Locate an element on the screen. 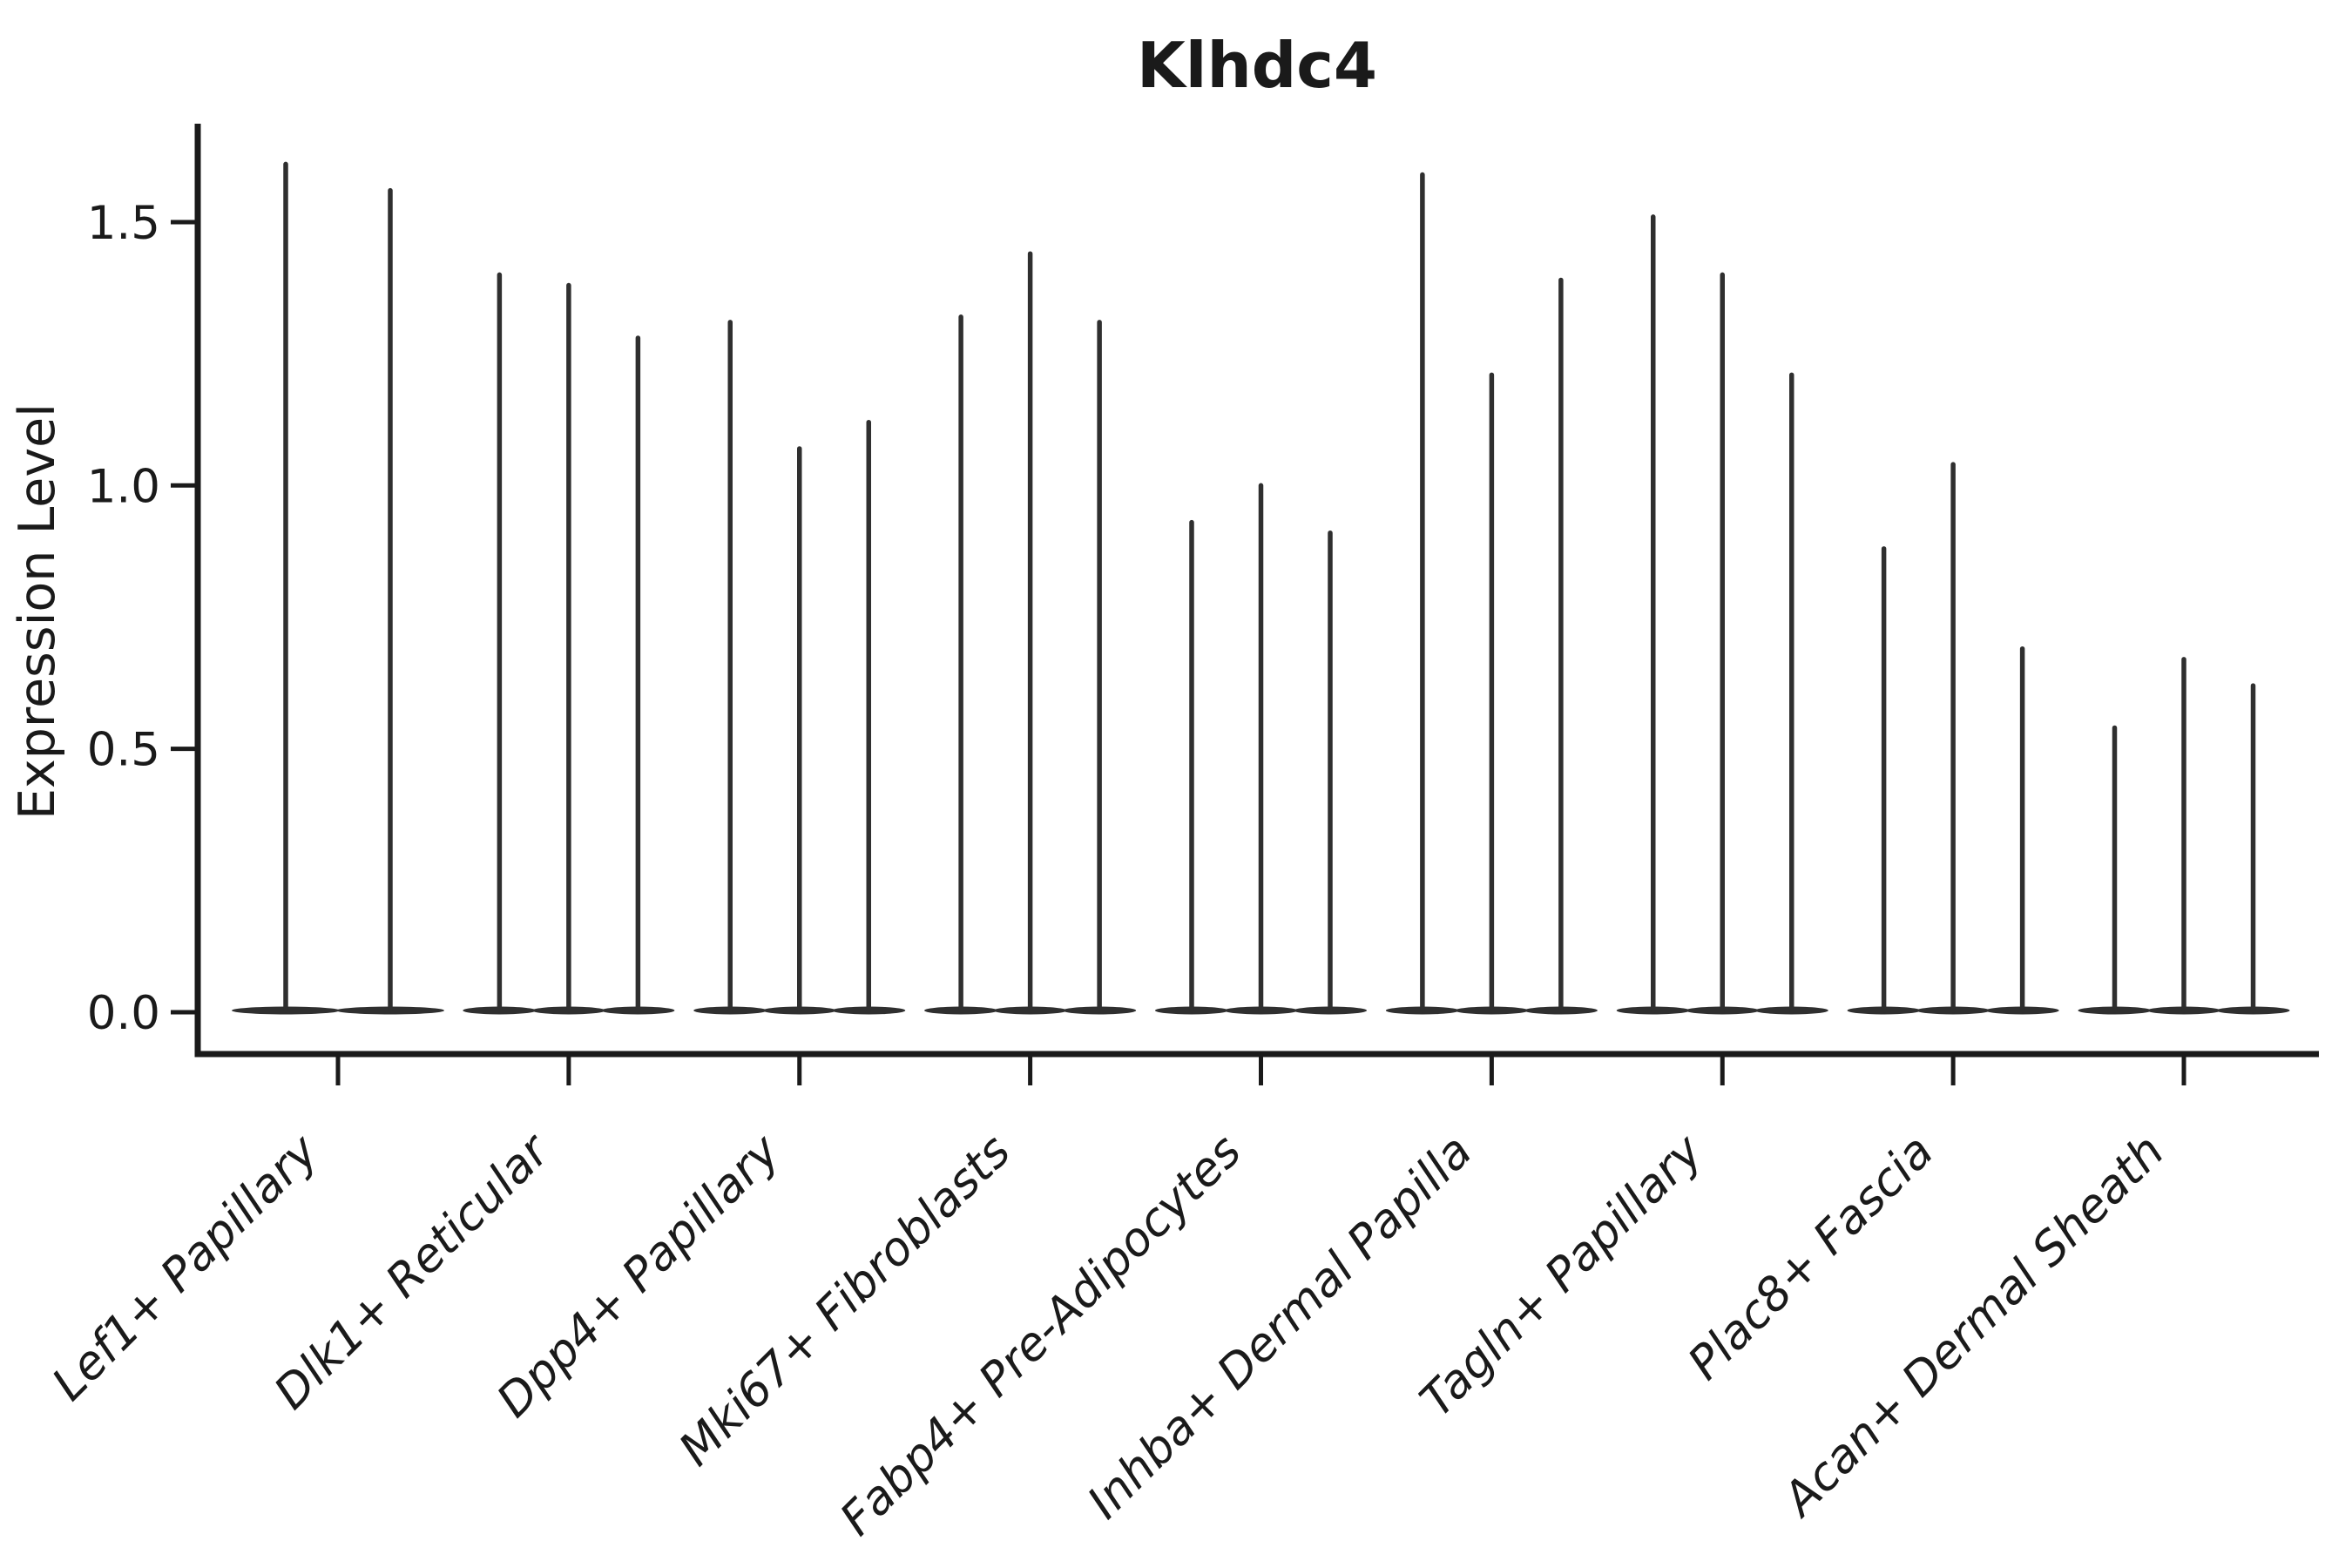  y-axis-label: Expression Level is located at coordinates (37, 611).